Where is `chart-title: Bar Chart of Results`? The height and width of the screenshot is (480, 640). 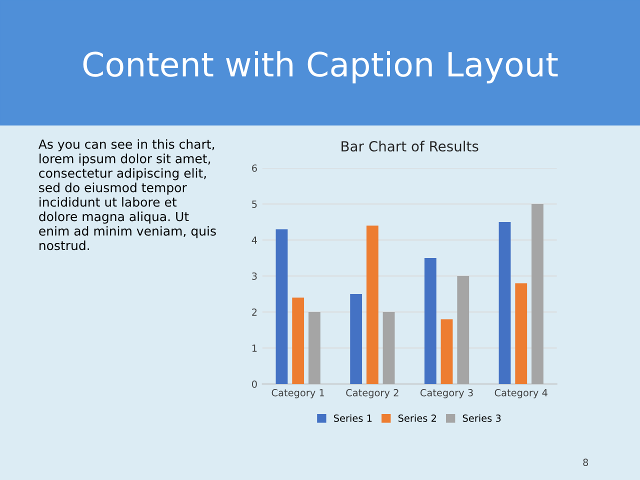 chart-title: Bar Chart of Results is located at coordinates (410, 146).